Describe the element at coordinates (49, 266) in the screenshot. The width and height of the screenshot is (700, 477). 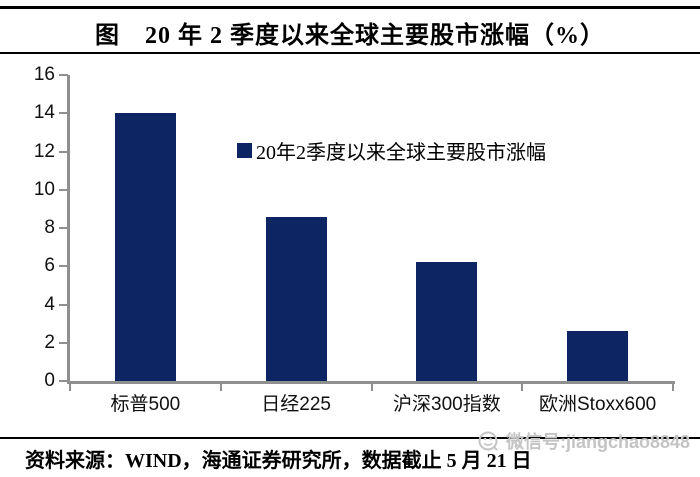
I see `y-tick-label: 6` at that location.